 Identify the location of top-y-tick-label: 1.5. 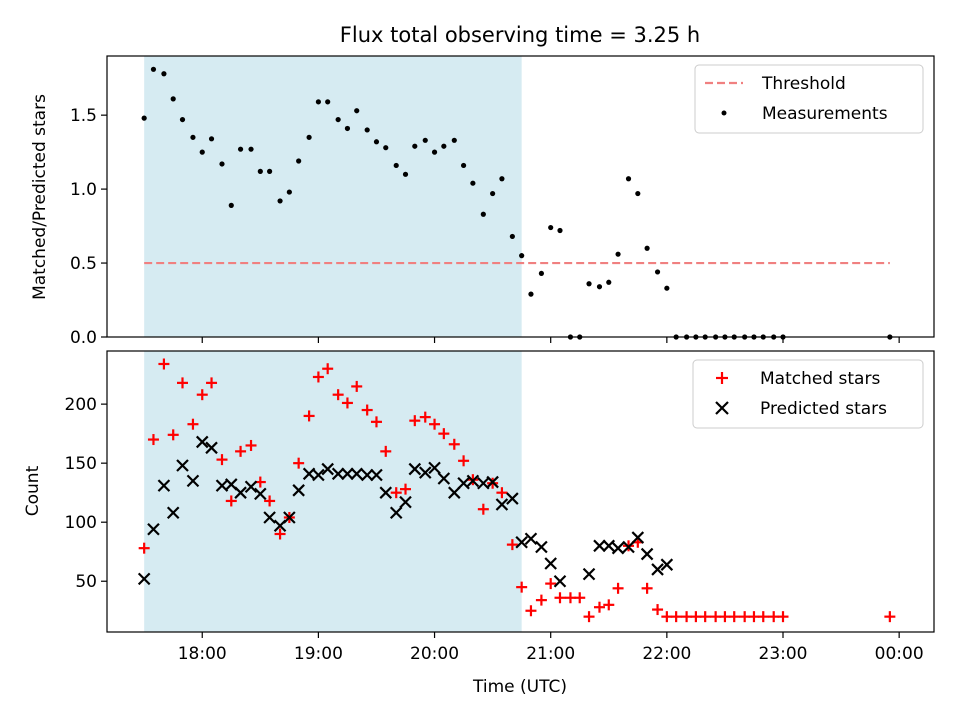
(83, 116).